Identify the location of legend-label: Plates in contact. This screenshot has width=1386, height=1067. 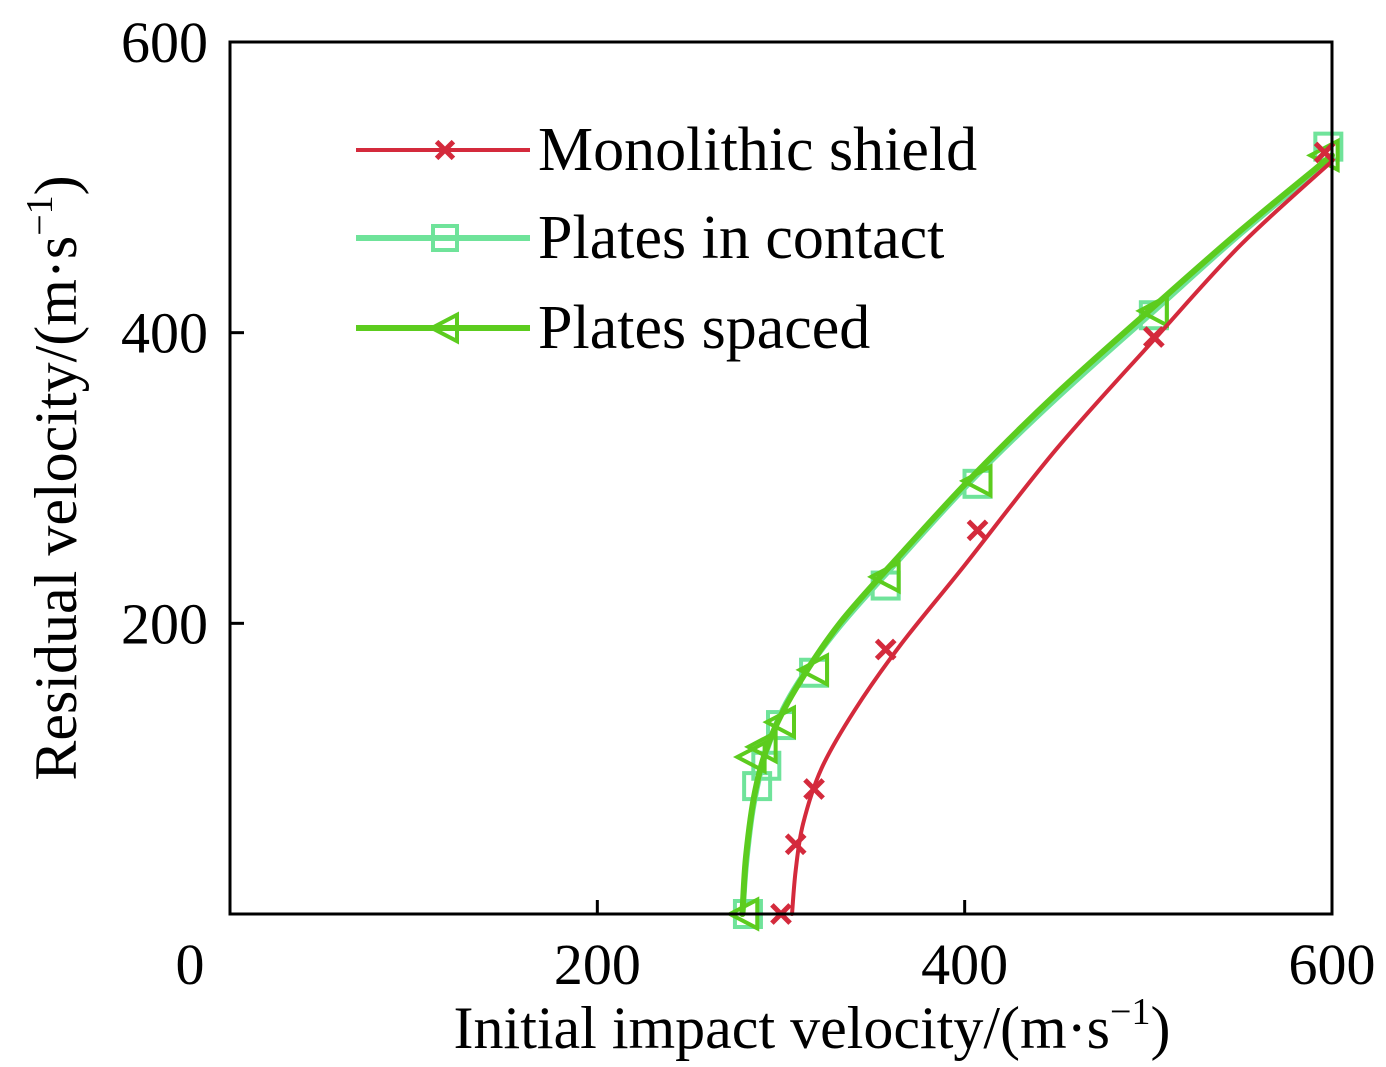
(741, 238).